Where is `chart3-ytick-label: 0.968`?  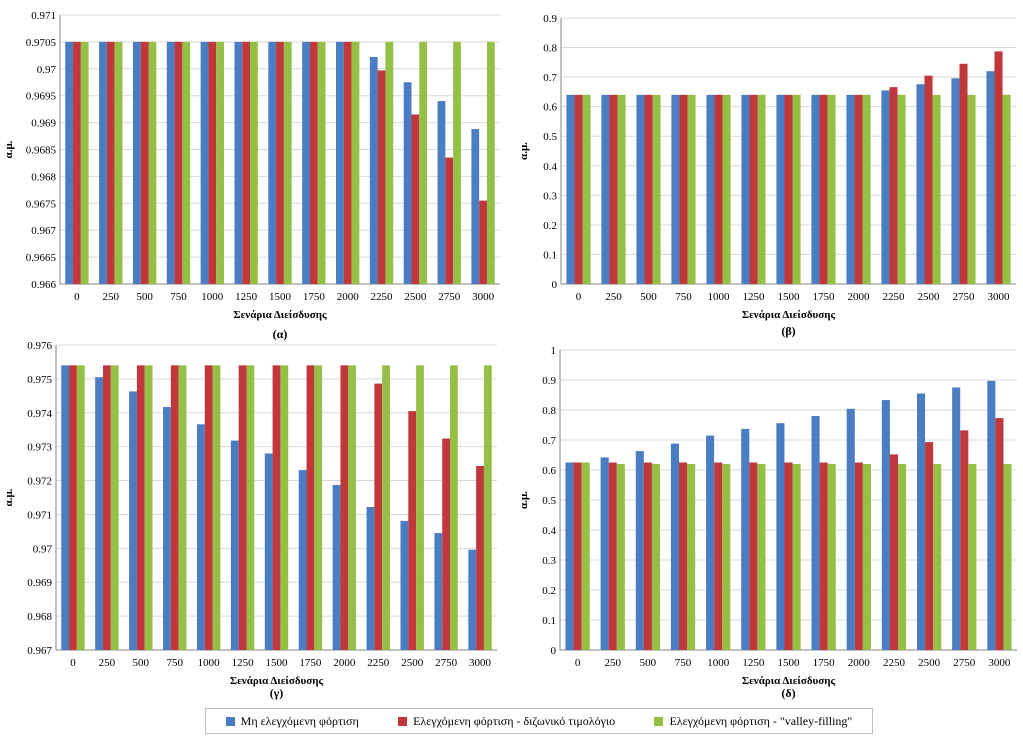 chart3-ytick-label: 0.968 is located at coordinates (39, 617).